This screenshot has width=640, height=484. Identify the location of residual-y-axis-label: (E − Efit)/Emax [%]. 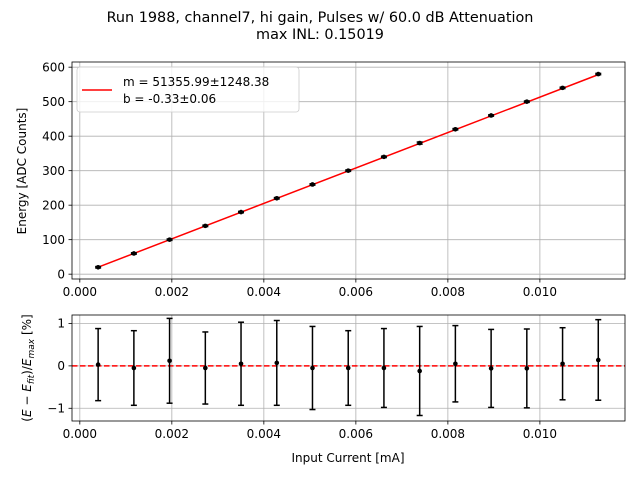
(28, 367).